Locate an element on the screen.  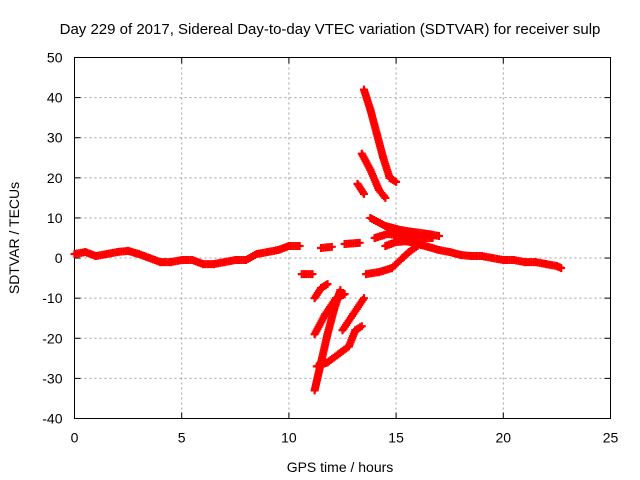
y-tick-label: -10 is located at coordinates (52, 298).